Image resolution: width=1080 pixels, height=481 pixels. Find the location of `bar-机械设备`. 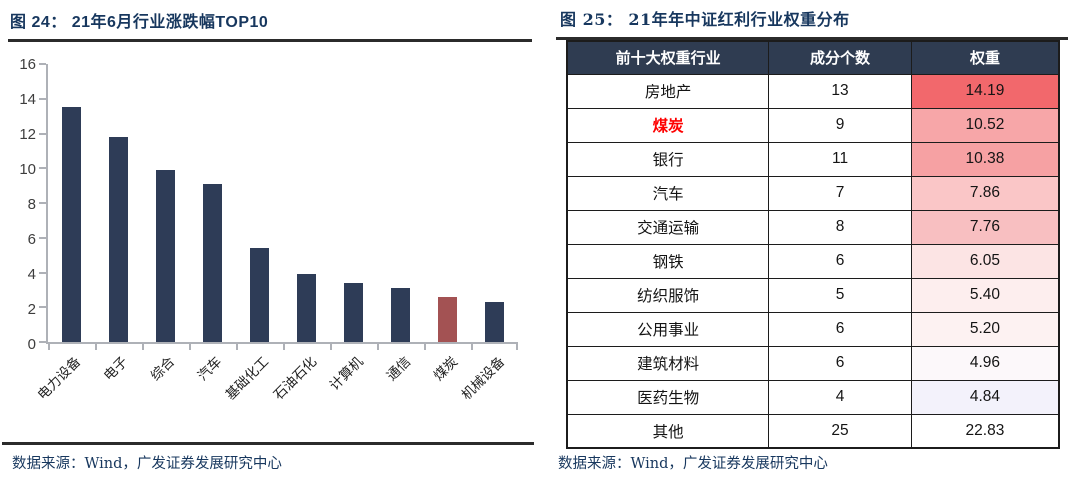

bar-机械设备 is located at coordinates (494, 322).